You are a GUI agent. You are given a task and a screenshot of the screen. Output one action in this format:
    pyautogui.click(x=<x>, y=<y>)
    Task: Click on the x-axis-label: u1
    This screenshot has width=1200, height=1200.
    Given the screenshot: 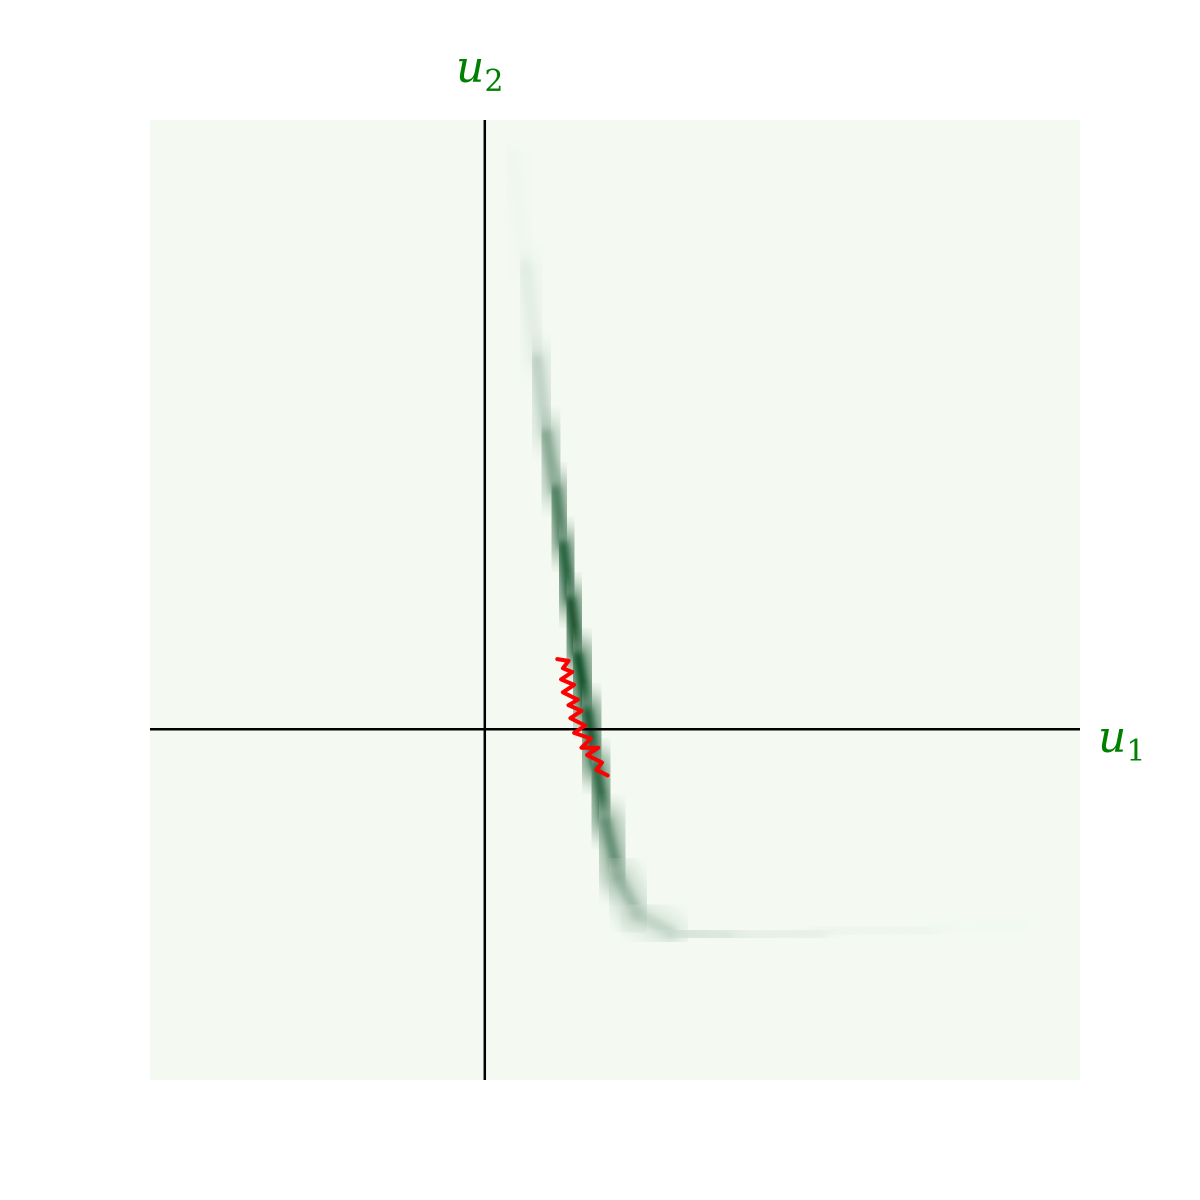 What is the action you would take?
    pyautogui.click(x=1121, y=740)
    